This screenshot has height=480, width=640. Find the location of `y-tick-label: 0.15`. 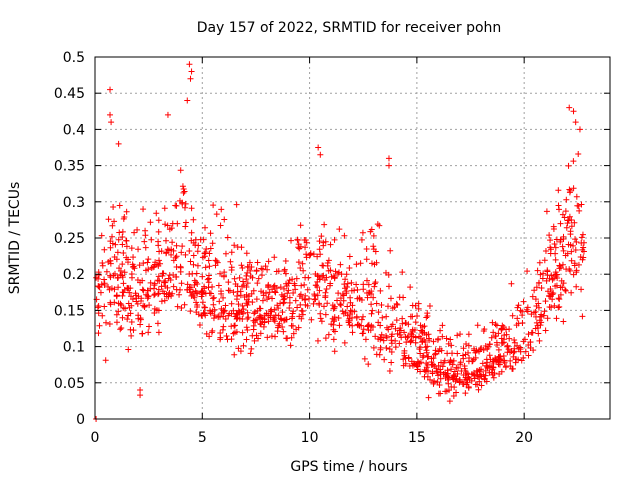

y-tick-label: 0.15 is located at coordinates (69, 311).